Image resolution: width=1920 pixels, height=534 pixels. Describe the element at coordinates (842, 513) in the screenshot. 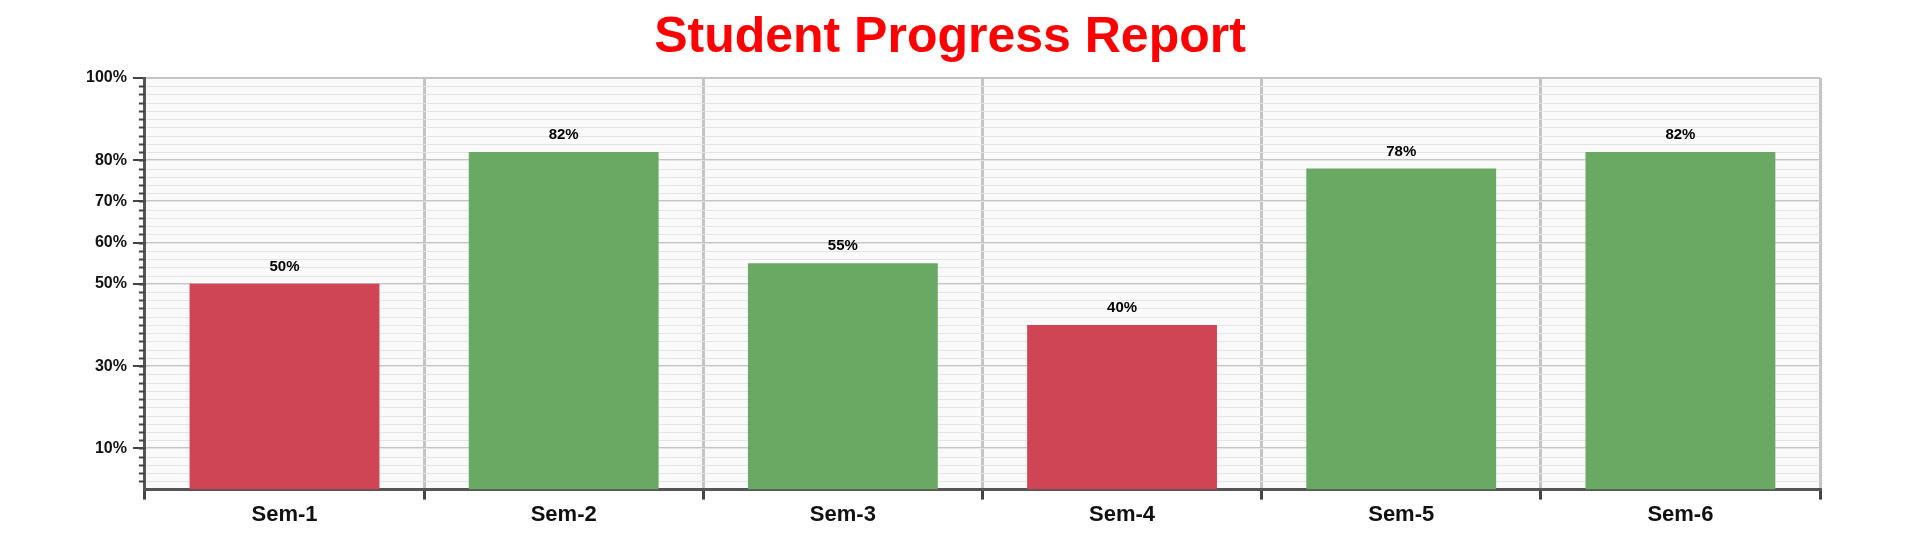

I see `x-tick-label: Sem-3` at that location.